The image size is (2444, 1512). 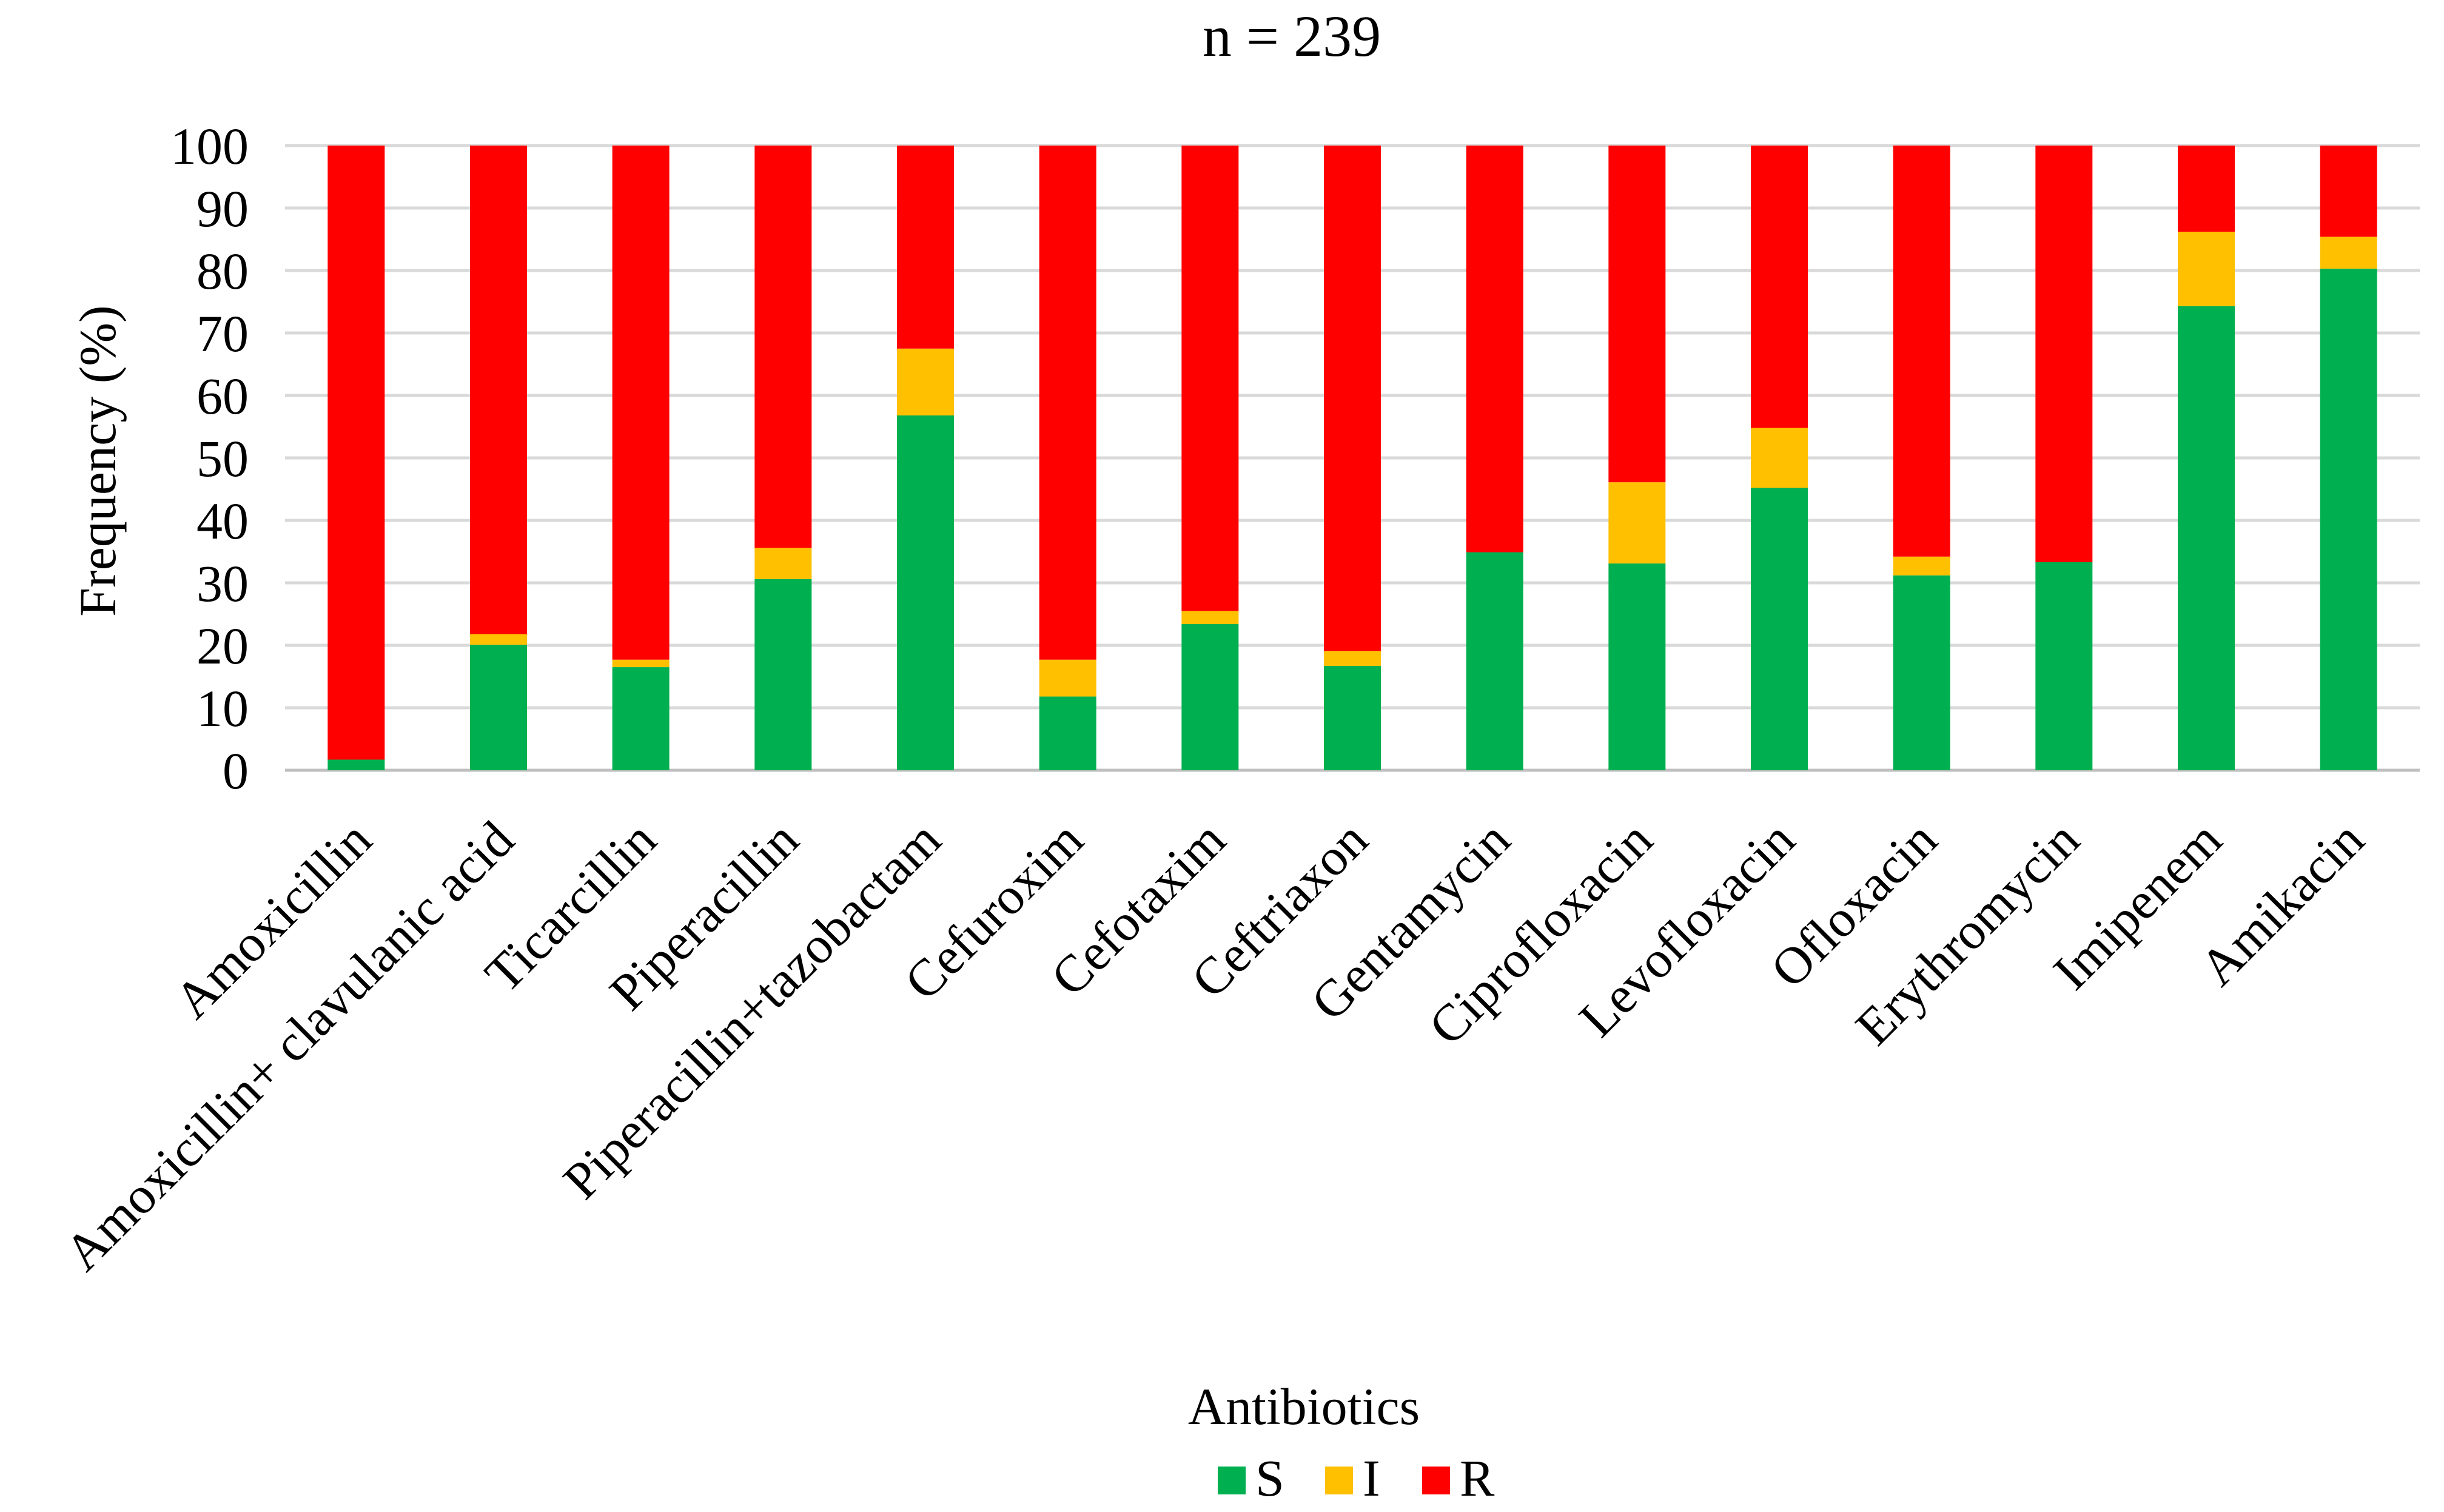 I want to click on y-tick-label: 80, so click(x=222, y=271).